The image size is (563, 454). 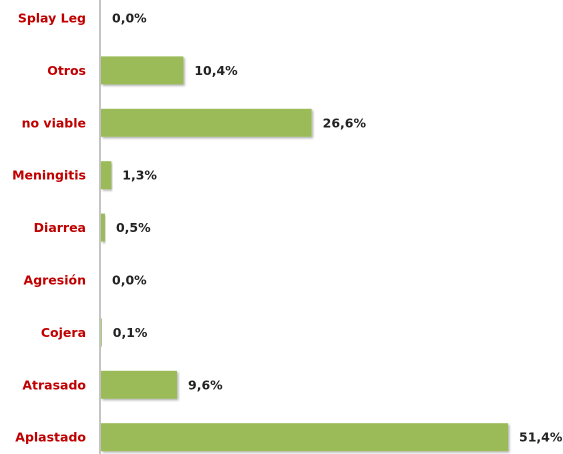 What do you see at coordinates (66, 70) in the screenshot?
I see `category-label: Otros` at bounding box center [66, 70].